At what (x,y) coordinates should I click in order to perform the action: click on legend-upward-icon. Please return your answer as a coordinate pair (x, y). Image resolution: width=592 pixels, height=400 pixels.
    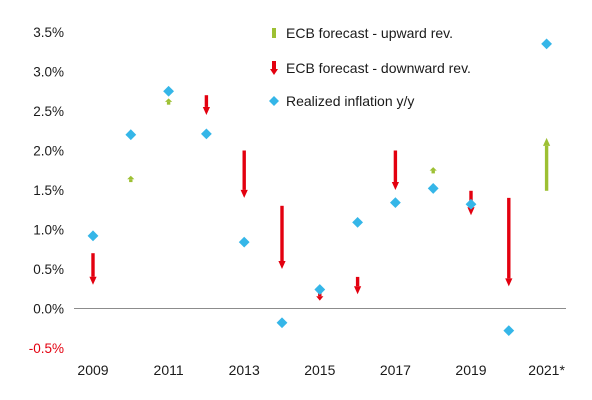
    Looking at the image, I should click on (274, 33).